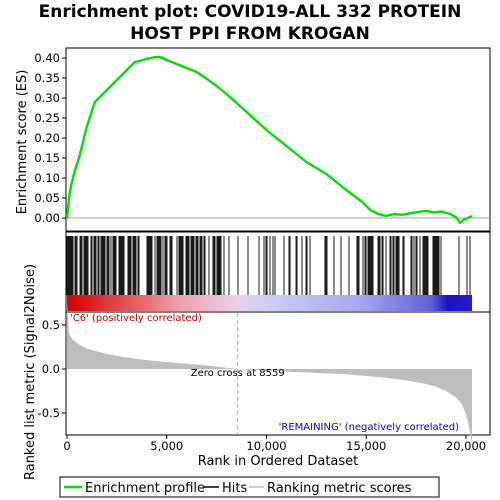 Image resolution: width=500 pixels, height=500 pixels. Describe the element at coordinates (238, 373) in the screenshot. I see `zero-cross-label: Zero cross at 8559` at that location.